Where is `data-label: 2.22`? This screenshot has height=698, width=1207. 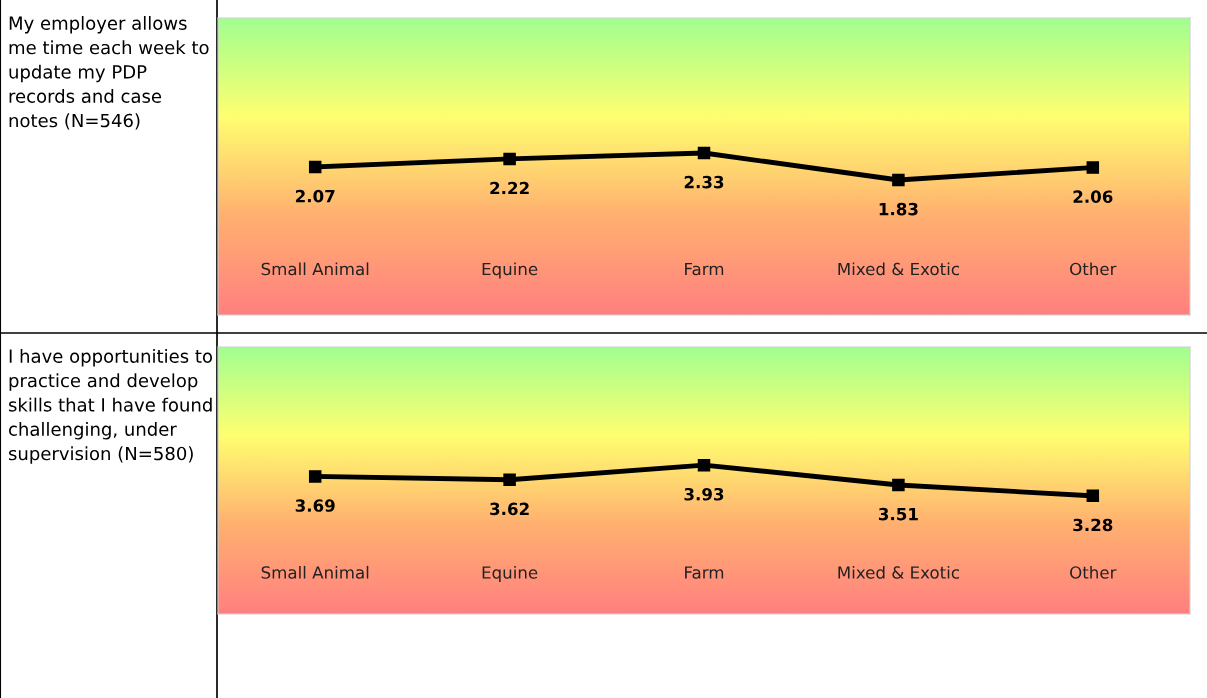
data-label: 2.22 is located at coordinates (509, 188).